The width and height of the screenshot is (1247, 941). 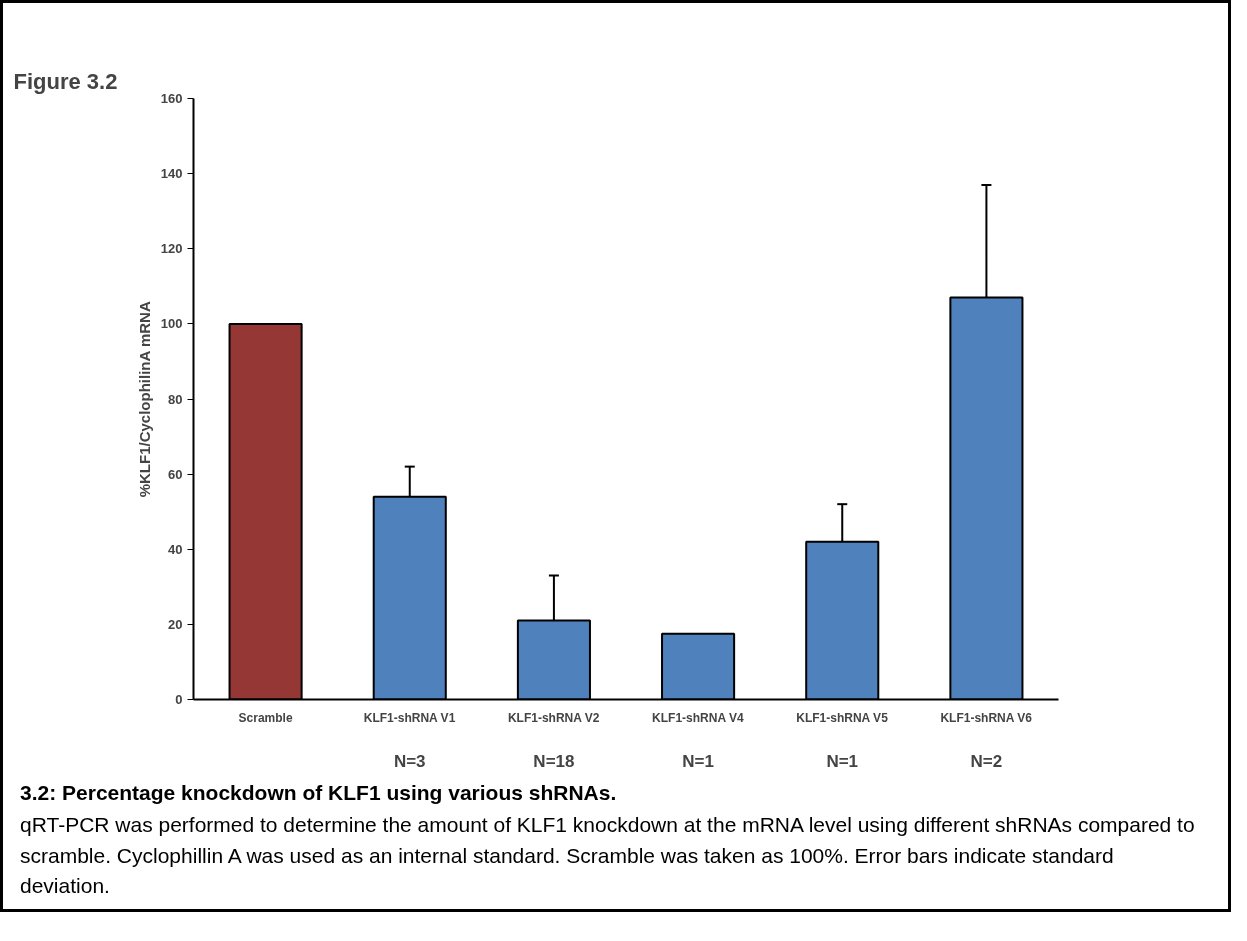 I want to click on text: qRT-PCR was performed to determine the amount of KLF1 knockdown at the mRNA level using different shRNAs compared to scramble. Cyclophillin A was used as an internal standard. Scramble was taken as 100%. Error bars indicate standard deviation., so click(x=608, y=856).